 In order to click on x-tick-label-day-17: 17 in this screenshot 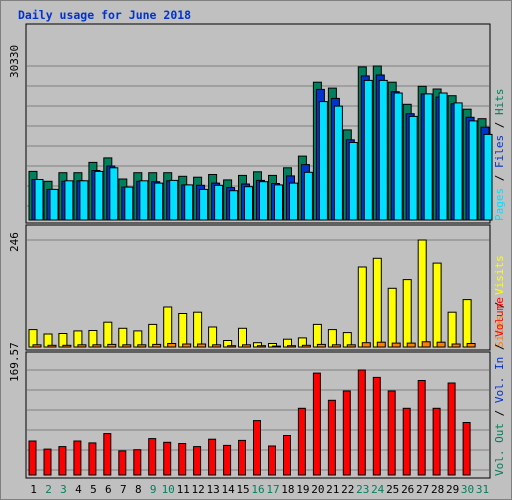, I will do `click(272, 489)`.